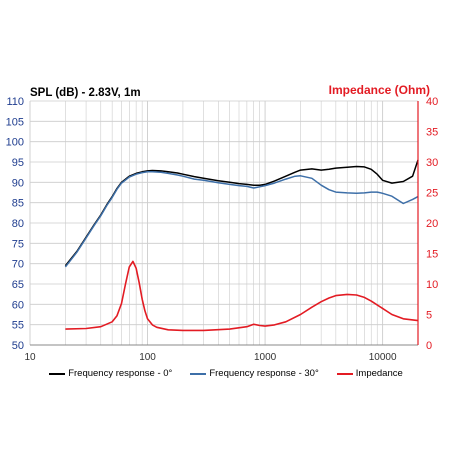  I want to click on y-tick-label: 100, so click(15, 143).